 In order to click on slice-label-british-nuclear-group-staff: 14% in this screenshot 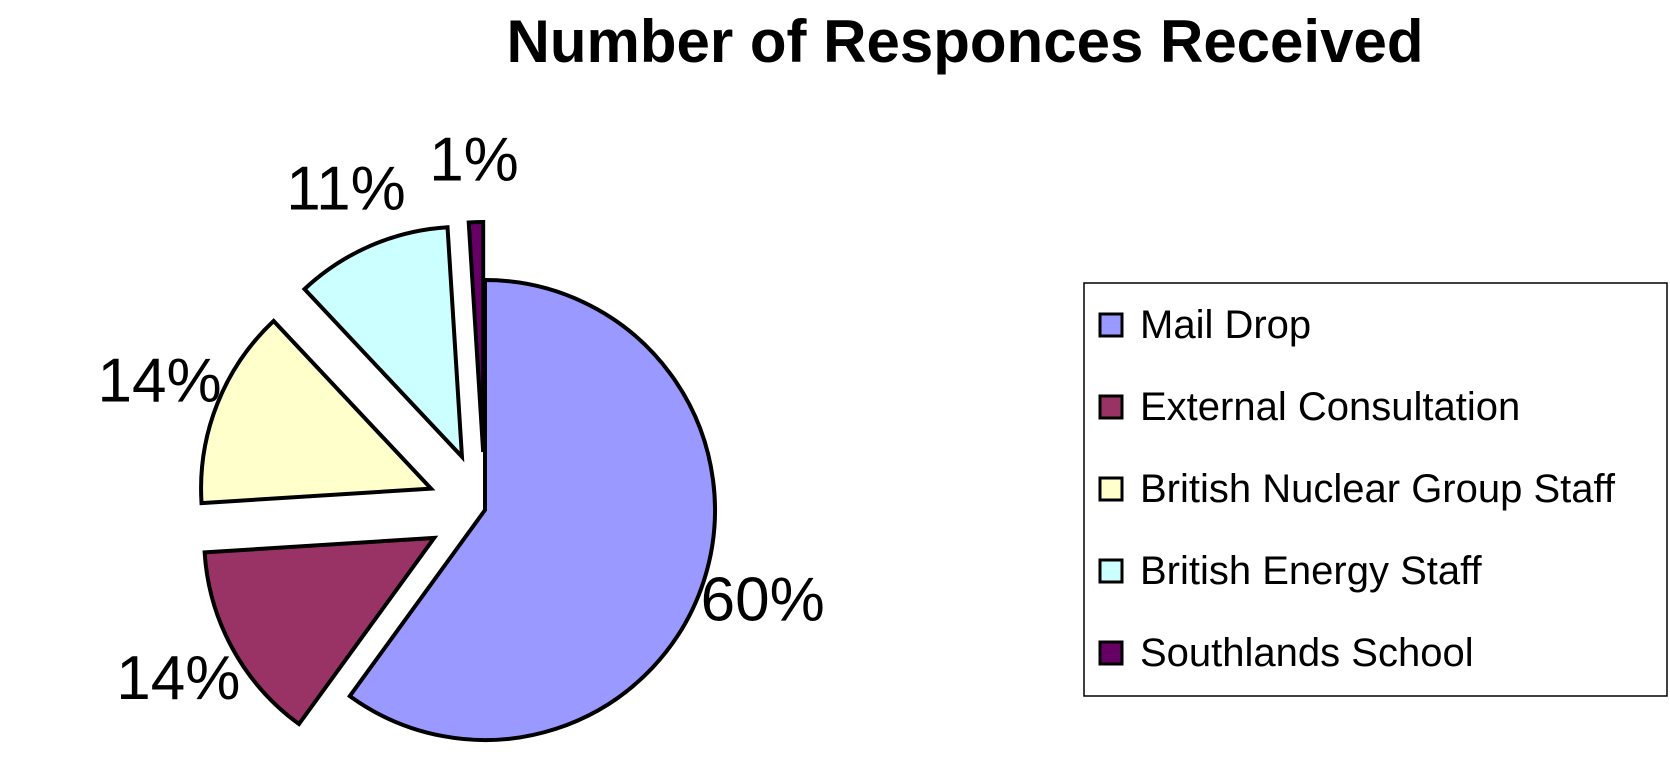, I will do `click(160, 381)`.